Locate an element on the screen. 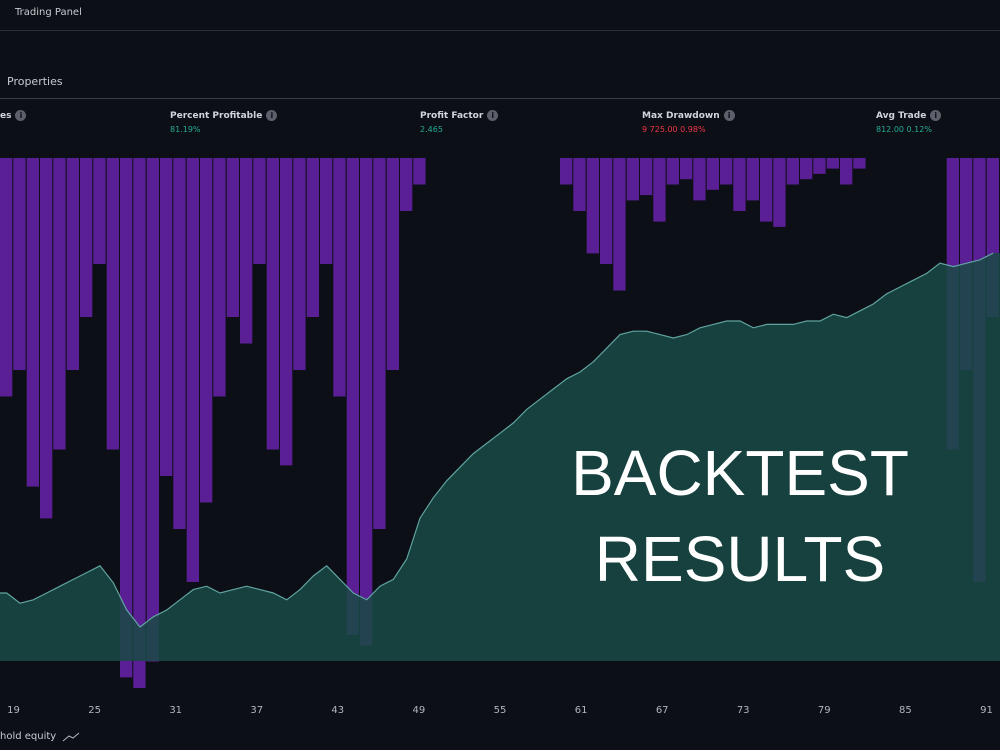 The image size is (1000, 750). x-tick-label: 37 is located at coordinates (257, 710).